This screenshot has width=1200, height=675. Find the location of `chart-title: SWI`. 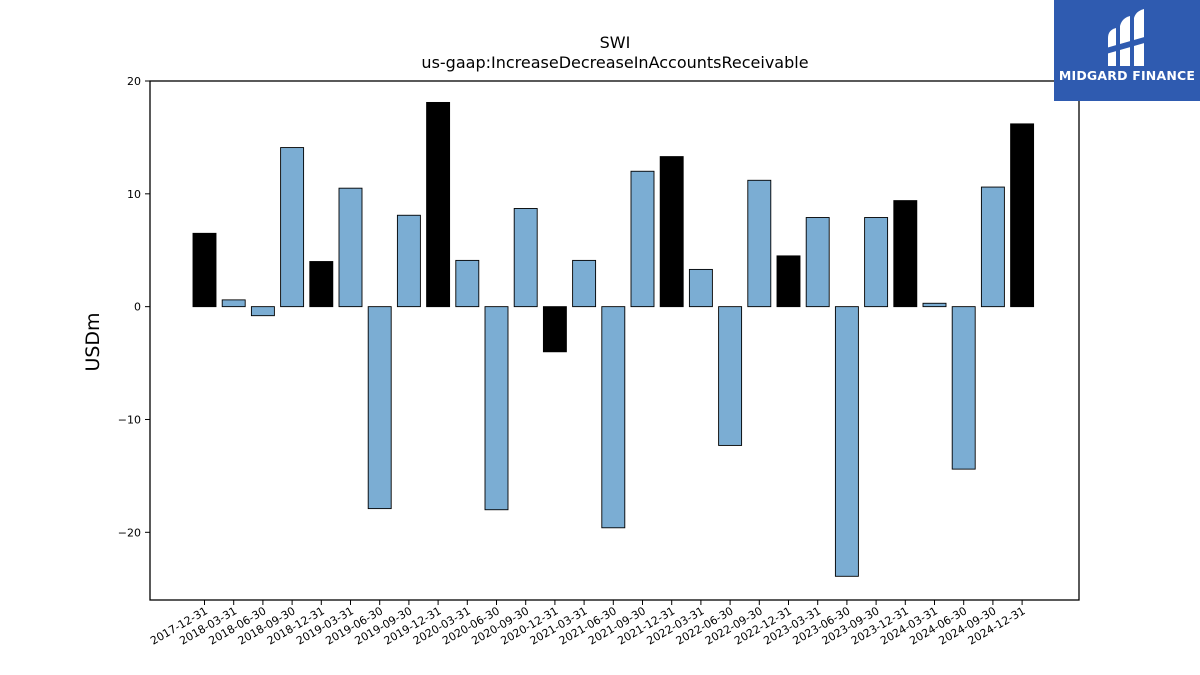

chart-title: SWI is located at coordinates (615, 42).